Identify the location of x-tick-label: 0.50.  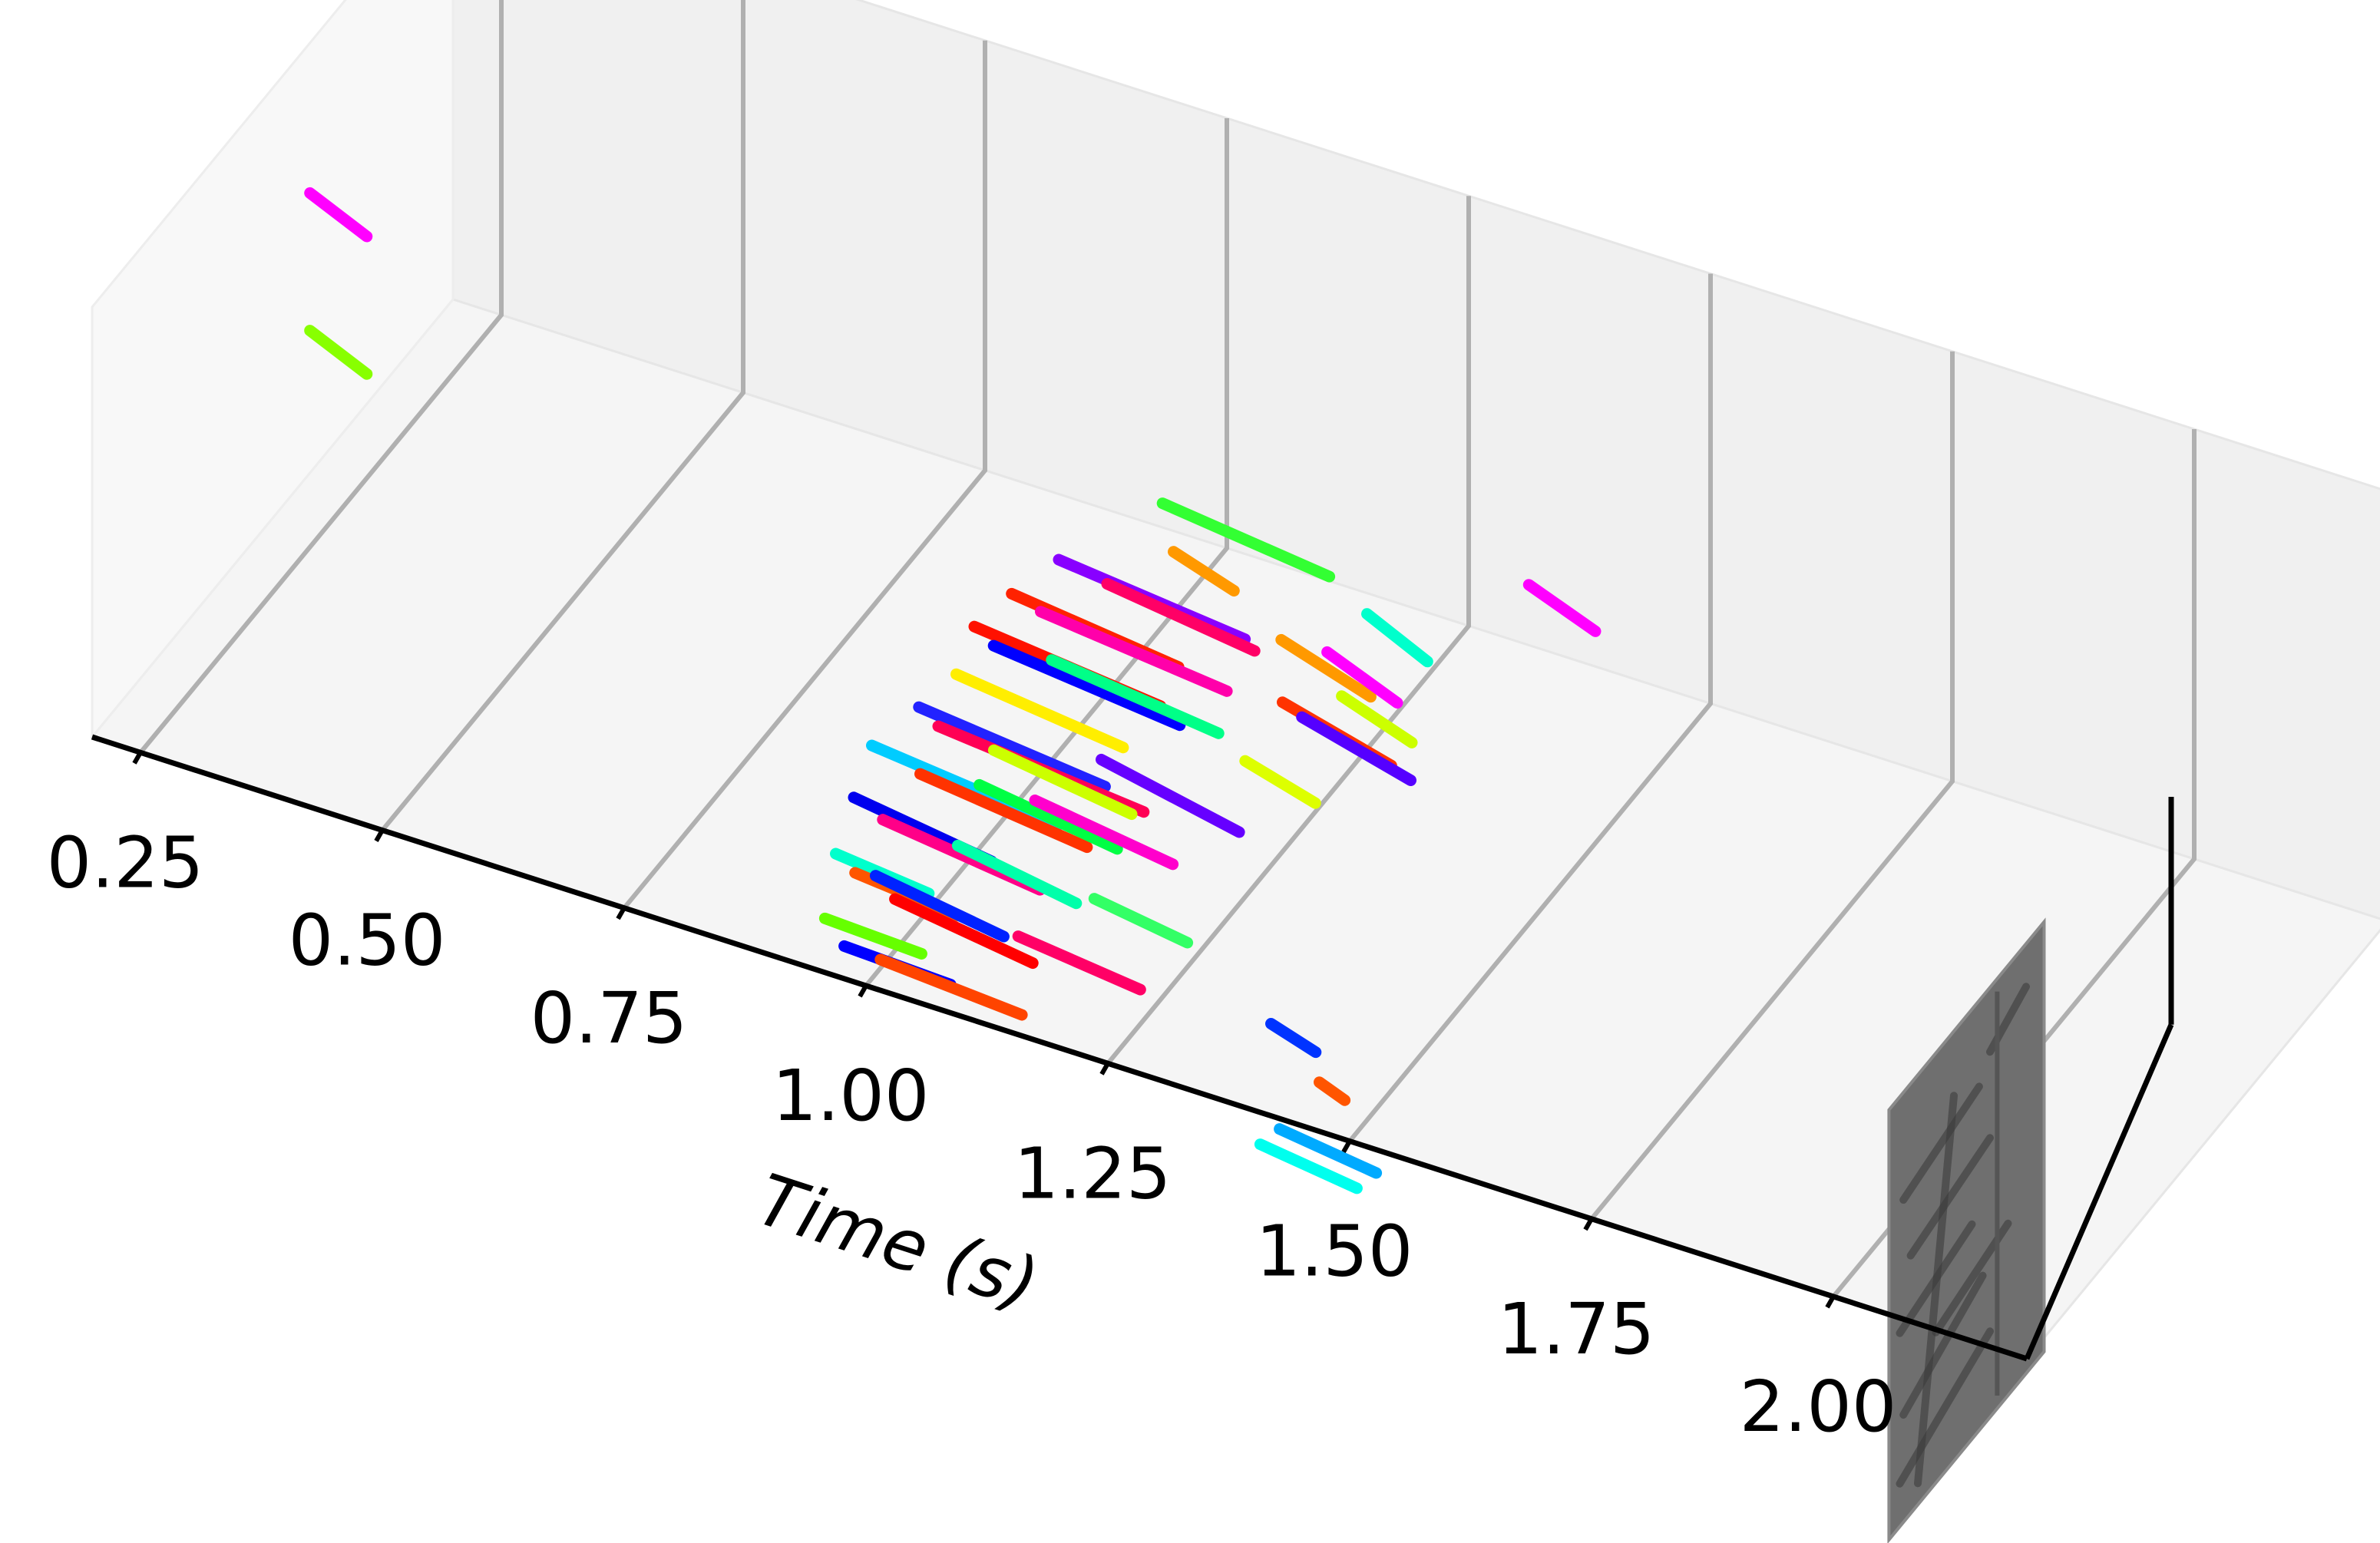
(367, 941).